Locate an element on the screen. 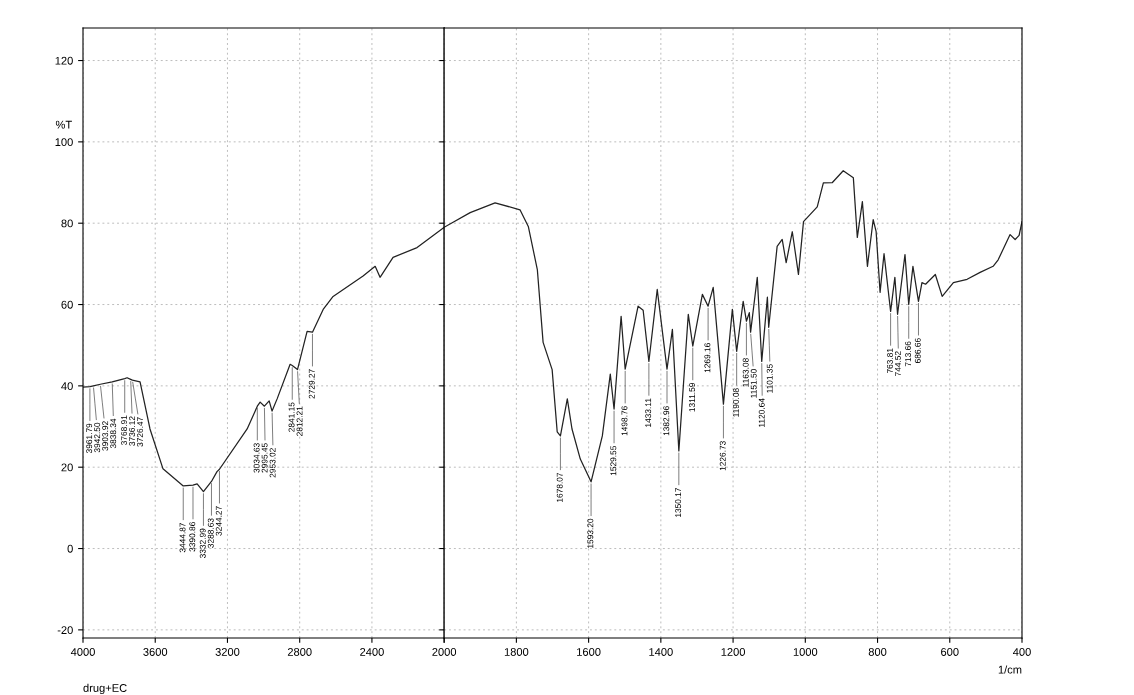 Image resolution: width=1134 pixels, height=695 pixels. annotation: 1120.64 is located at coordinates (761, 412).